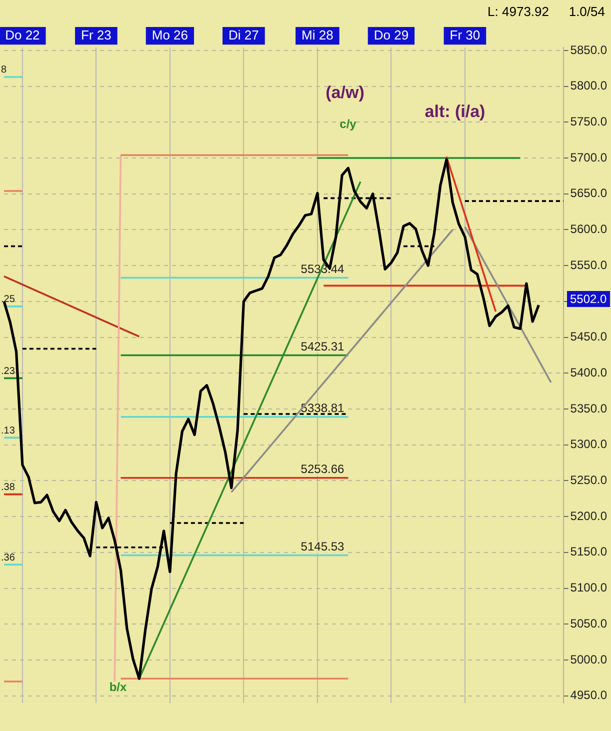  What do you see at coordinates (589, 444) in the screenshot?
I see `y-tick-label: 5300.0` at bounding box center [589, 444].